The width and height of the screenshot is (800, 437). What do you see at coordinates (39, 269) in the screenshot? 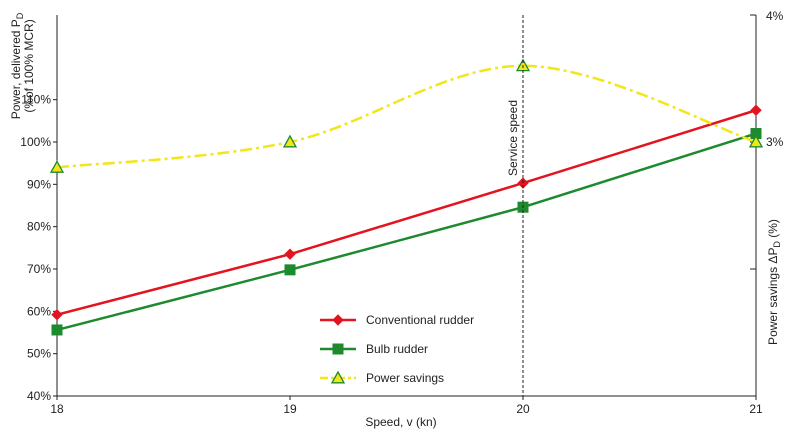
I see `y-tick-label: 70%` at bounding box center [39, 269].